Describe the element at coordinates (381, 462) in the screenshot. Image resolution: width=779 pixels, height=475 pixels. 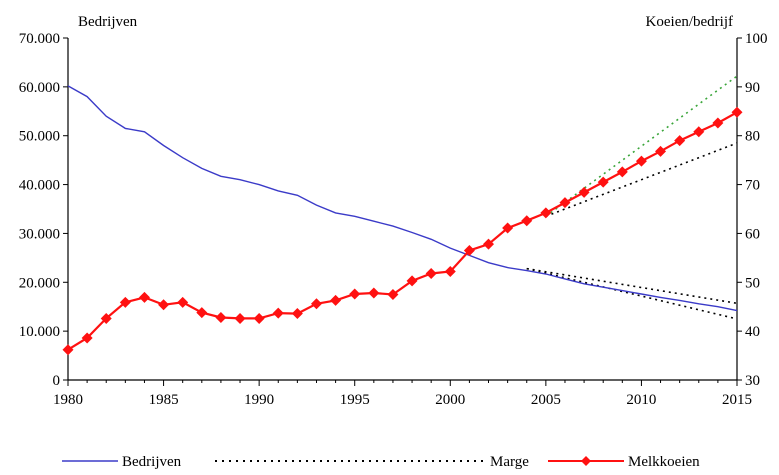
I see `legend: Bedrijven Marge Melkkoeien` at that location.